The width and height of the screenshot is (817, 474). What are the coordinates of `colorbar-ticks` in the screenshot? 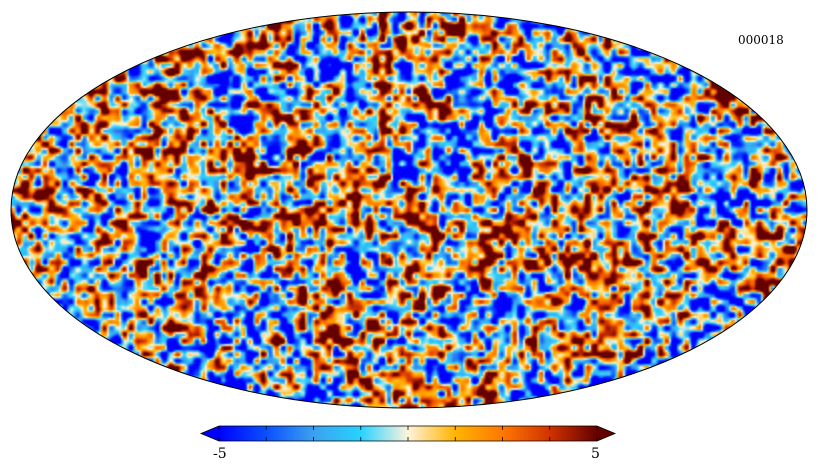 It's located at (408, 433).